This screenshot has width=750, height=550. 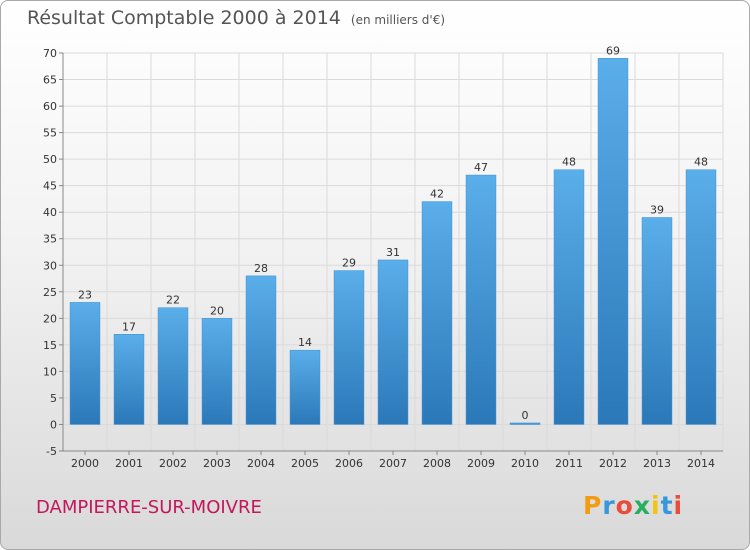 I want to click on y-tick-label: 5, so click(x=53, y=398).